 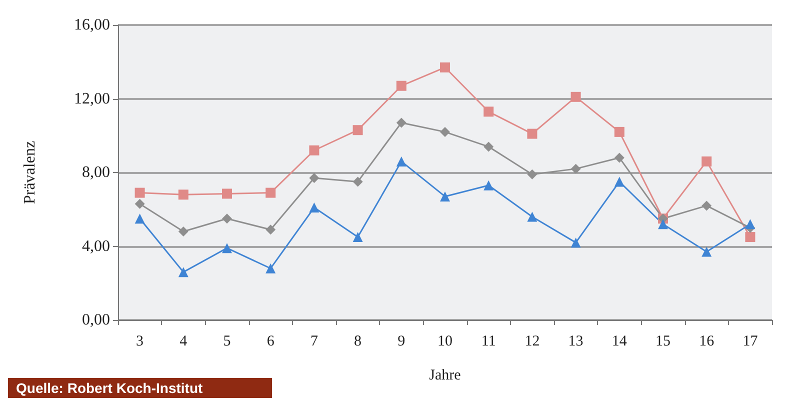 What do you see at coordinates (445, 342) in the screenshot?
I see `x-tick-label: 10` at bounding box center [445, 342].